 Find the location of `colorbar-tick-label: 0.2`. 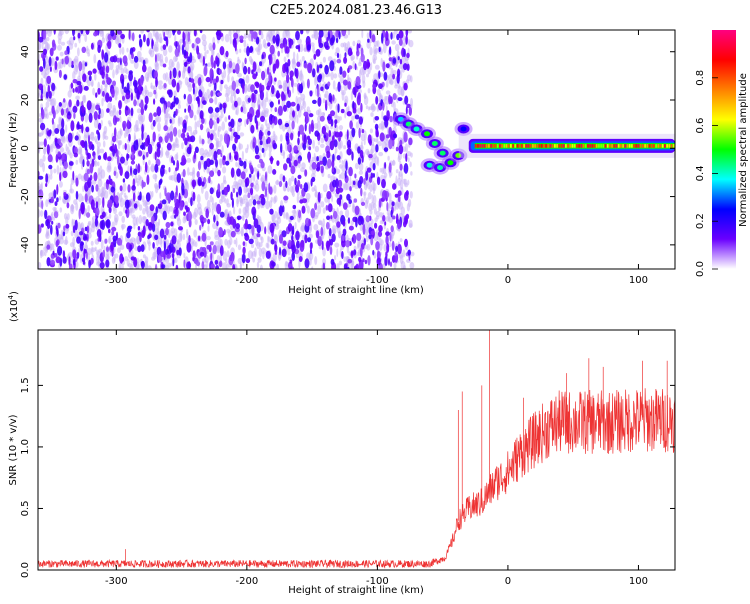

colorbar-tick-label: 0.2 is located at coordinates (700, 221).